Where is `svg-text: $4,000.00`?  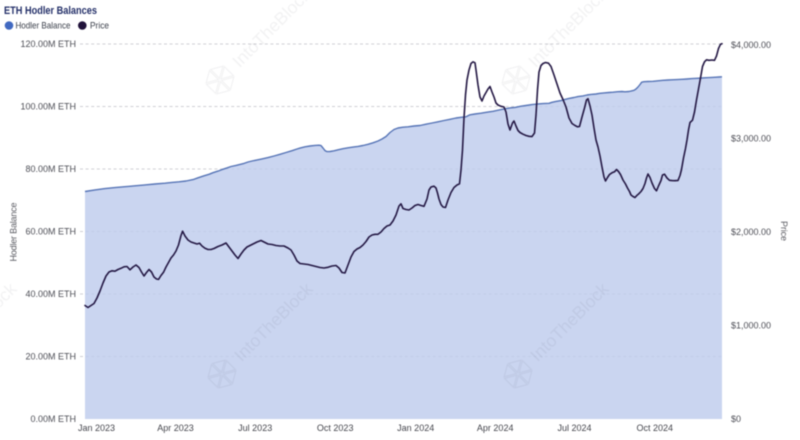
svg-text: $4,000.00 is located at coordinates (751, 45).